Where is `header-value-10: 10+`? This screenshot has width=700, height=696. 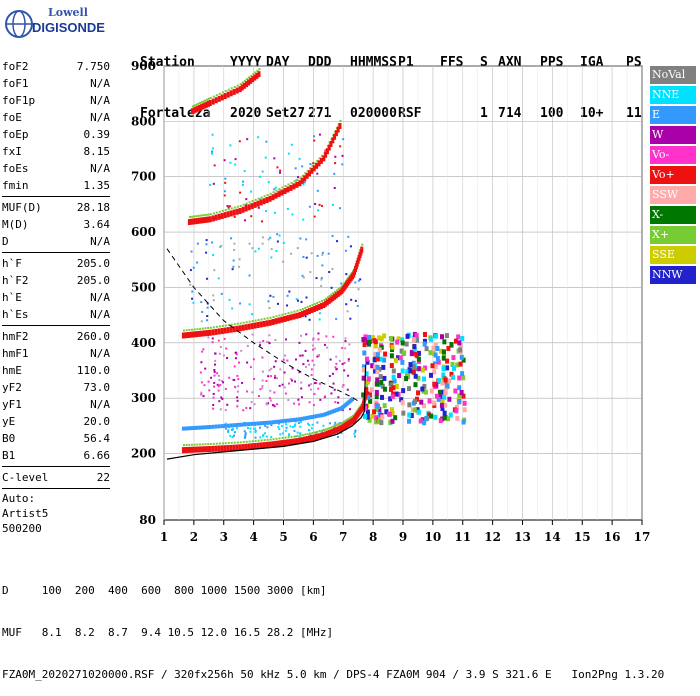 header-value-10: 10+ is located at coordinates (592, 113).